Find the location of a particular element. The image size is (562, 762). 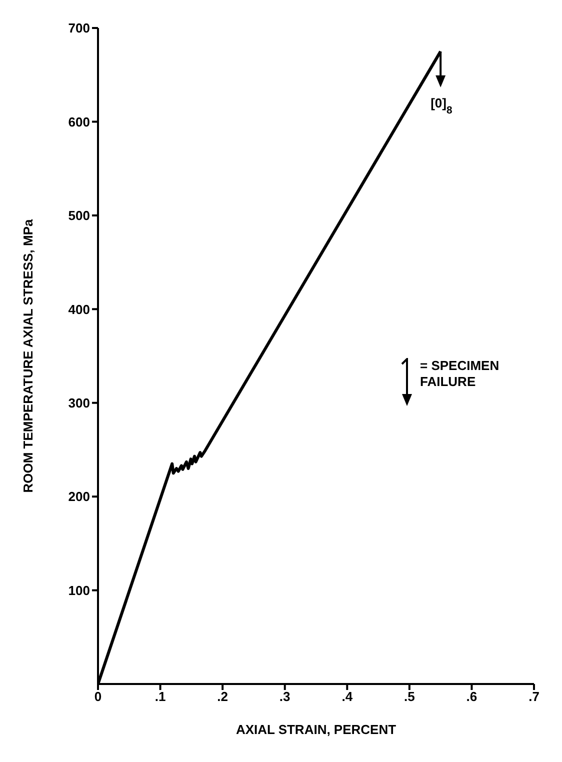

y-tick-label: 700 is located at coordinates (79, 28).